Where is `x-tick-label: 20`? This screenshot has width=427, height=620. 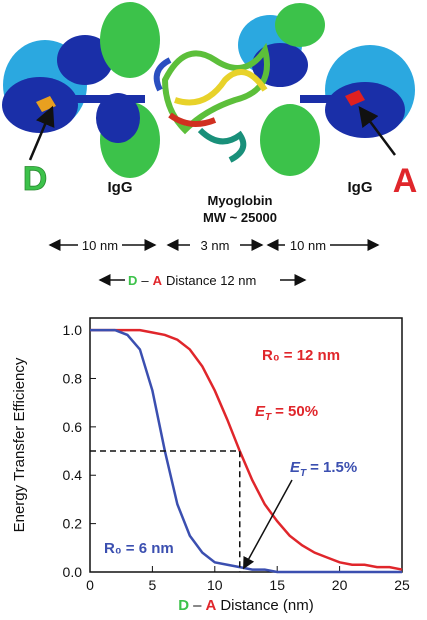
x-tick-label: 20 is located at coordinates (340, 585).